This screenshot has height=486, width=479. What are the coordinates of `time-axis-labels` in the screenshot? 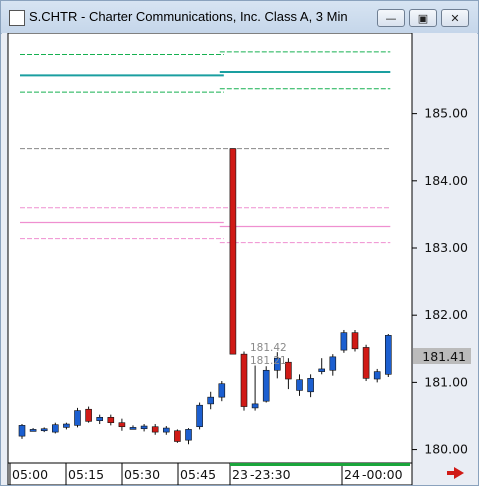 It's located at (209, 474).